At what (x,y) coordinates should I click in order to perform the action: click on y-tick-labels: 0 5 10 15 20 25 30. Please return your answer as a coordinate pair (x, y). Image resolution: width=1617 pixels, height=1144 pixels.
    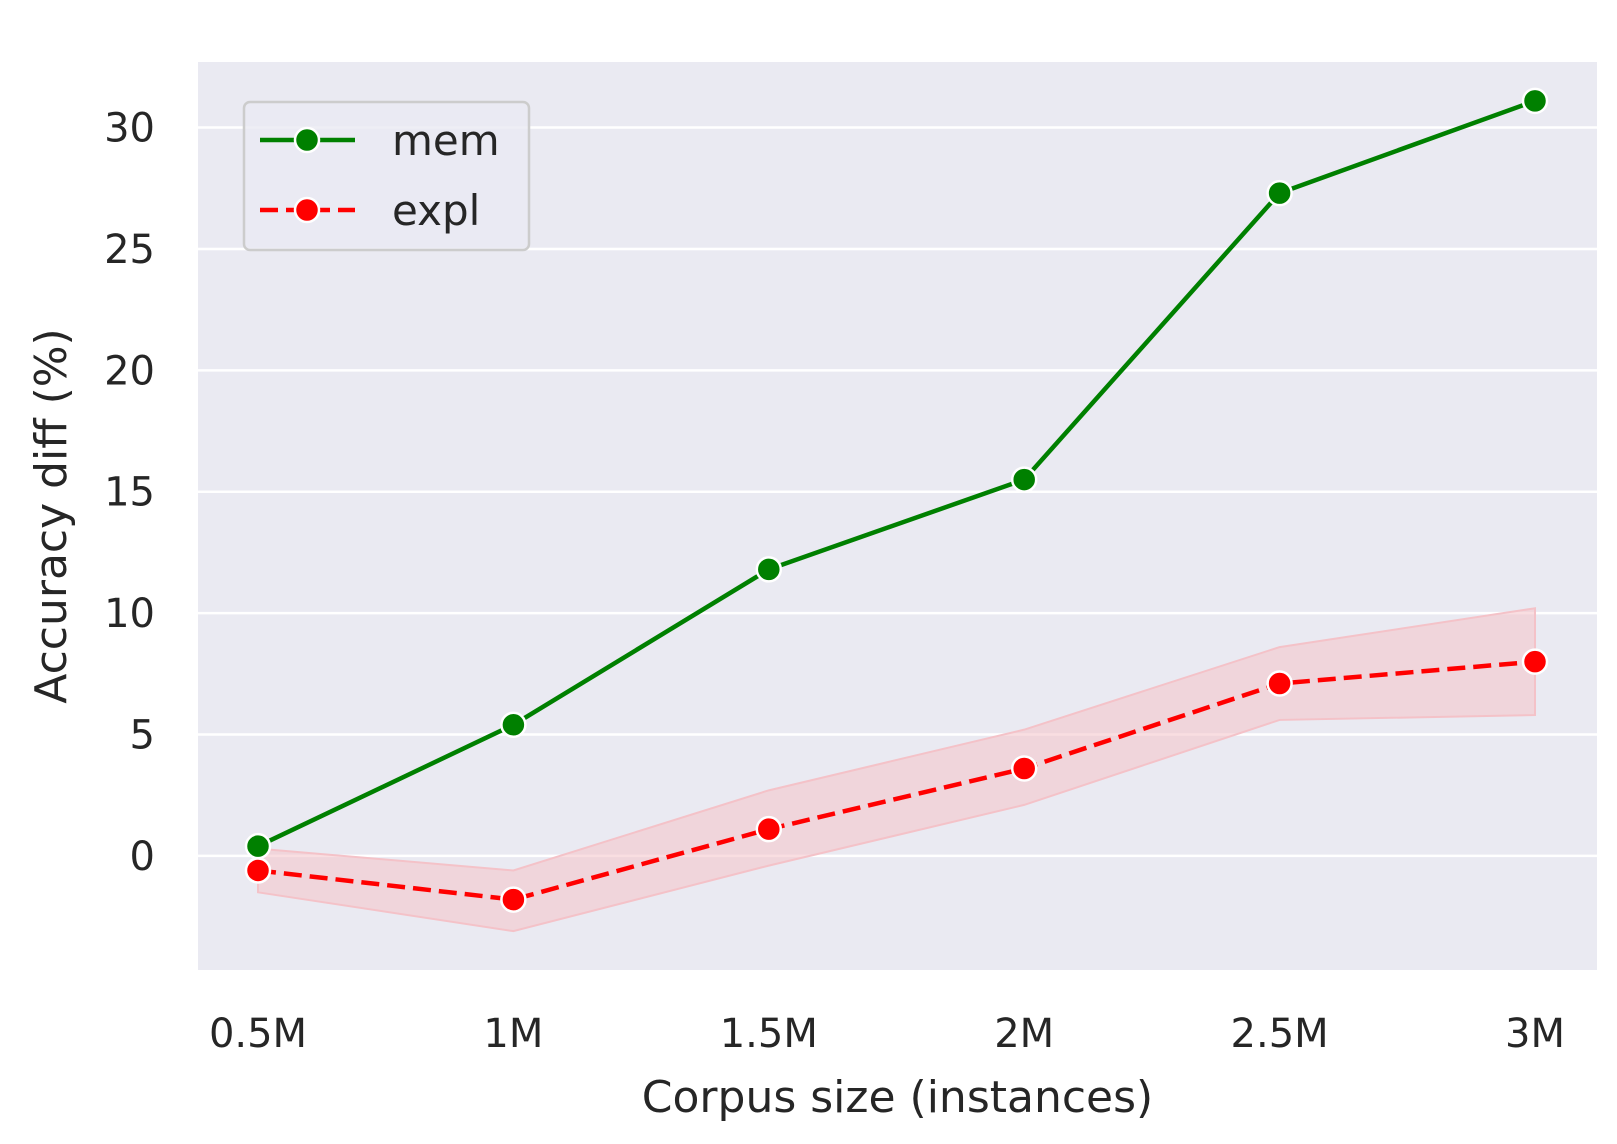
    Looking at the image, I should click on (129, 493).